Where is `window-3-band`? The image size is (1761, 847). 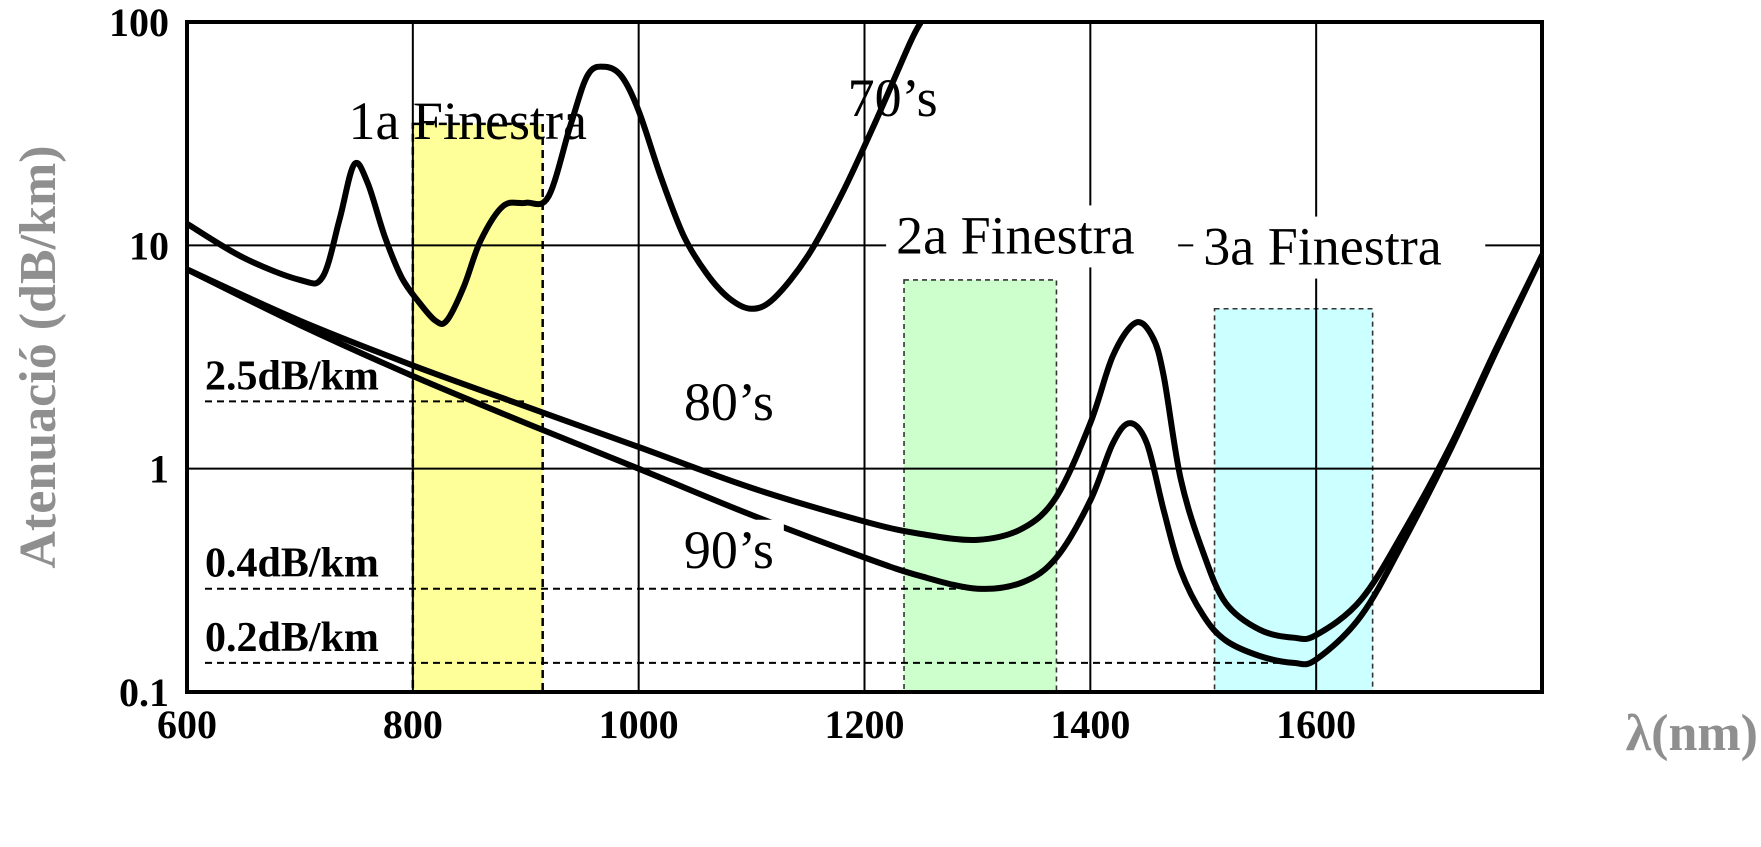
window-3-band is located at coordinates (1293, 500).